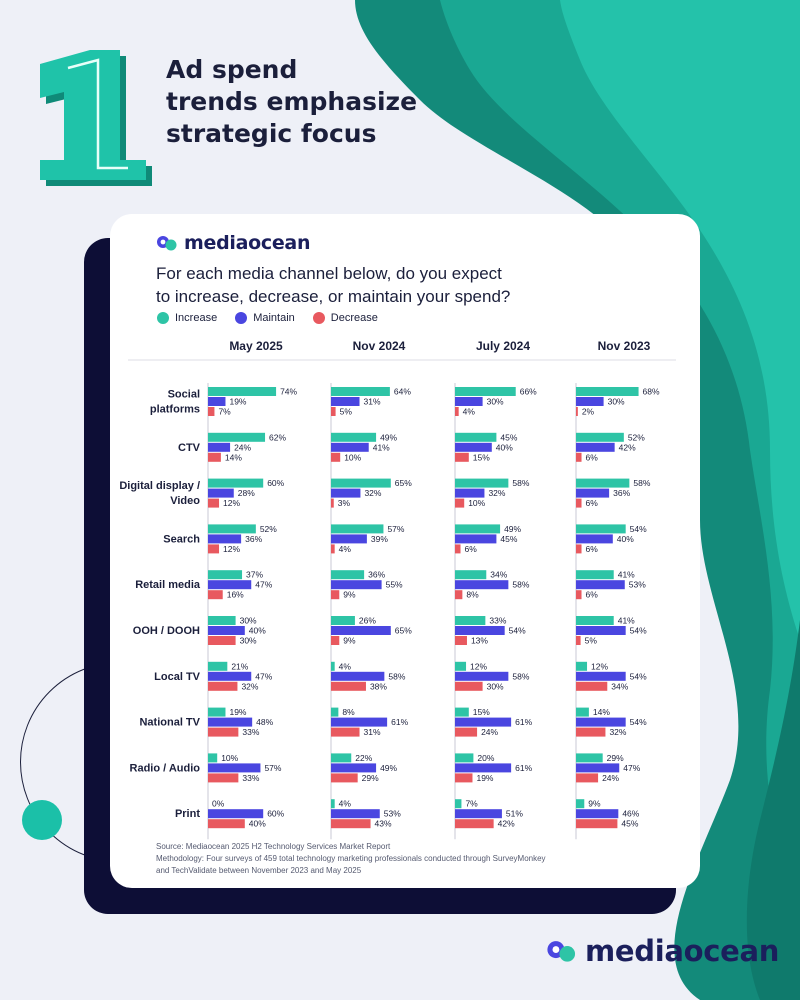 The image size is (800, 1000). I want to click on data-label: 34%, so click(619, 686).